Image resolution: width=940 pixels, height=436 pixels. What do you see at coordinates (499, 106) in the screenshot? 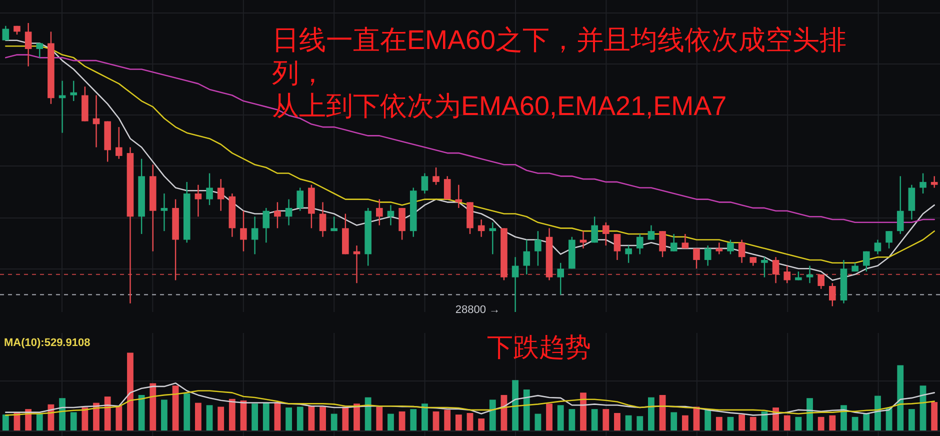
I see `annotation: 从上到下依次为EMA60,EMA21,EMA7` at bounding box center [499, 106].